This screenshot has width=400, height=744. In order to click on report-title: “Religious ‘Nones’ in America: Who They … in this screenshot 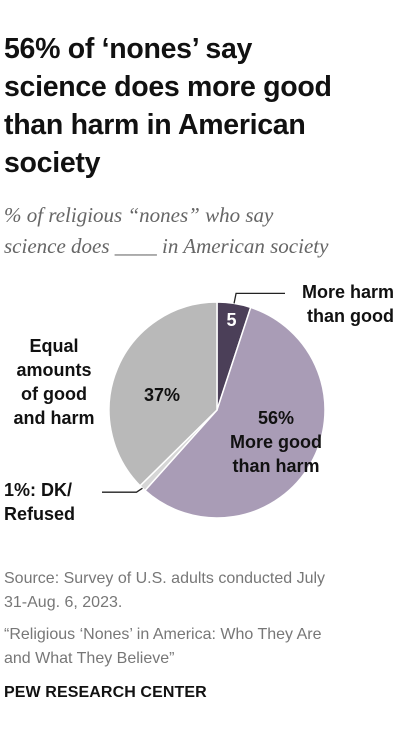, I will do `click(200, 647)`.